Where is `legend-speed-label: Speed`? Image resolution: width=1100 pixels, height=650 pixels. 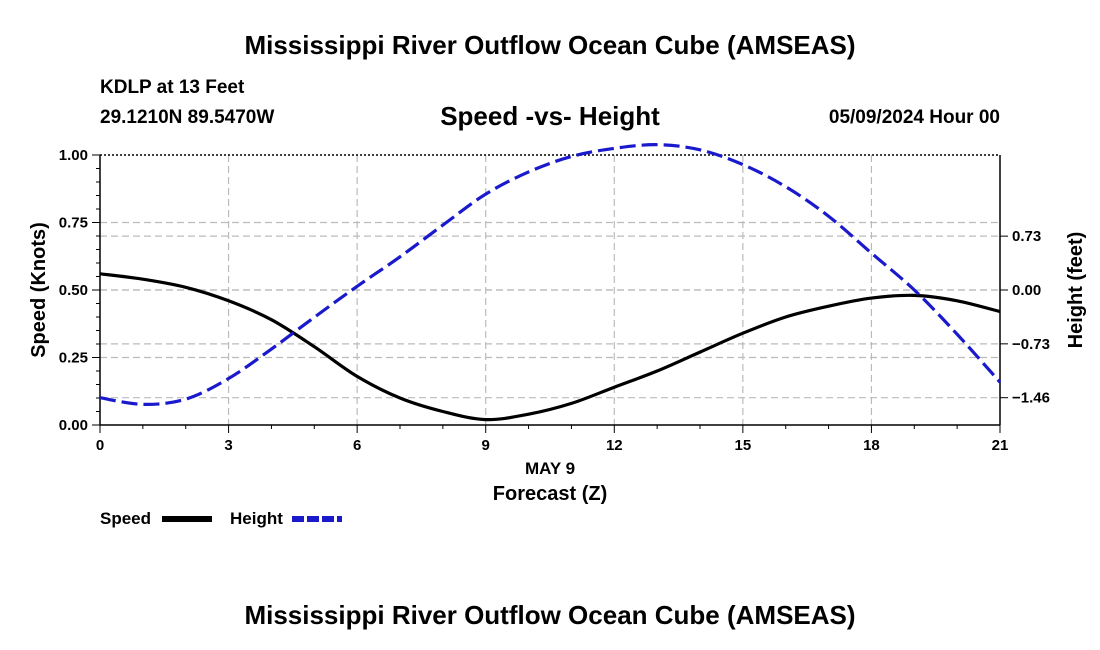
legend-speed-label: Speed is located at coordinates (126, 518).